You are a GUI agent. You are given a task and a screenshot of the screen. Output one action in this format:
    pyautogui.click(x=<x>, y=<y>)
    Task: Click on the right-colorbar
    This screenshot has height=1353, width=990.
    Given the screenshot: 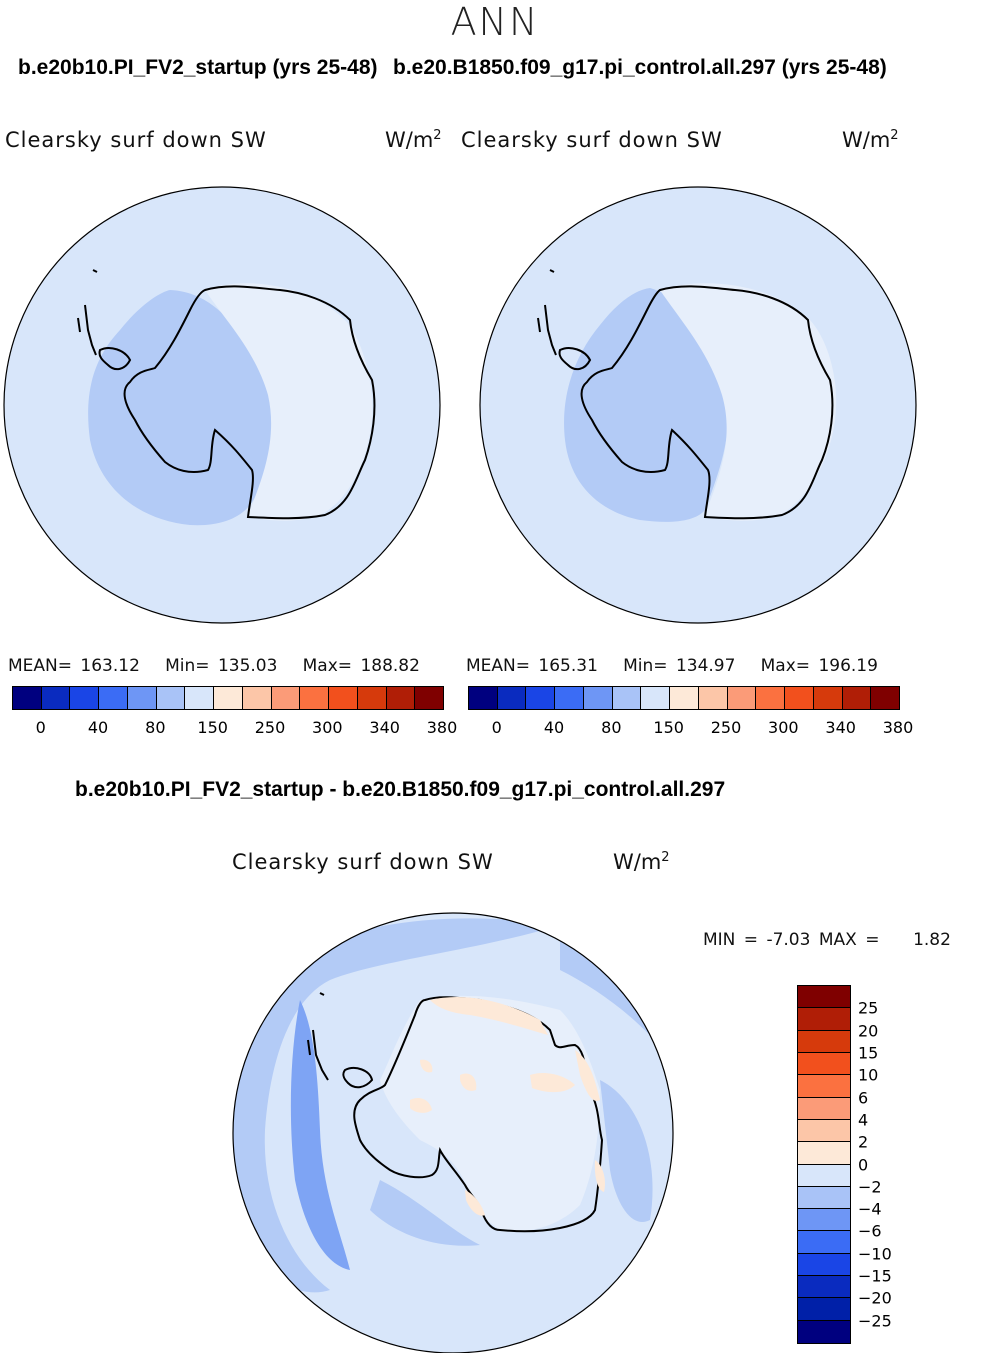 What is the action you would take?
    pyautogui.click(x=684, y=698)
    